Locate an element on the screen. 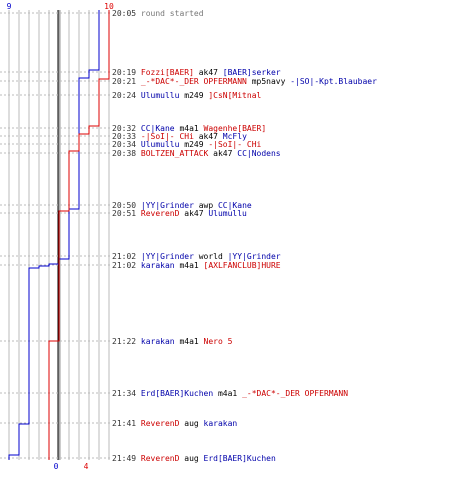 This screenshot has height=500, width=450. event-row: 20:32 CC|Kane m4a1 Wagenhe[BAER] is located at coordinates (189, 128).